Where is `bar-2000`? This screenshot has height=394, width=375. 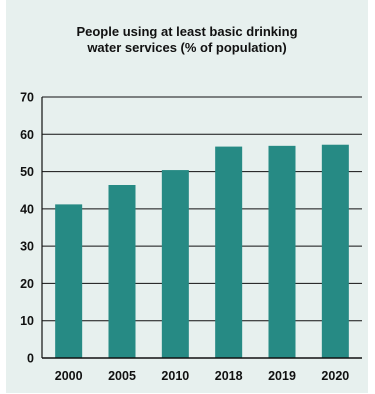 bar-2000 is located at coordinates (69, 281).